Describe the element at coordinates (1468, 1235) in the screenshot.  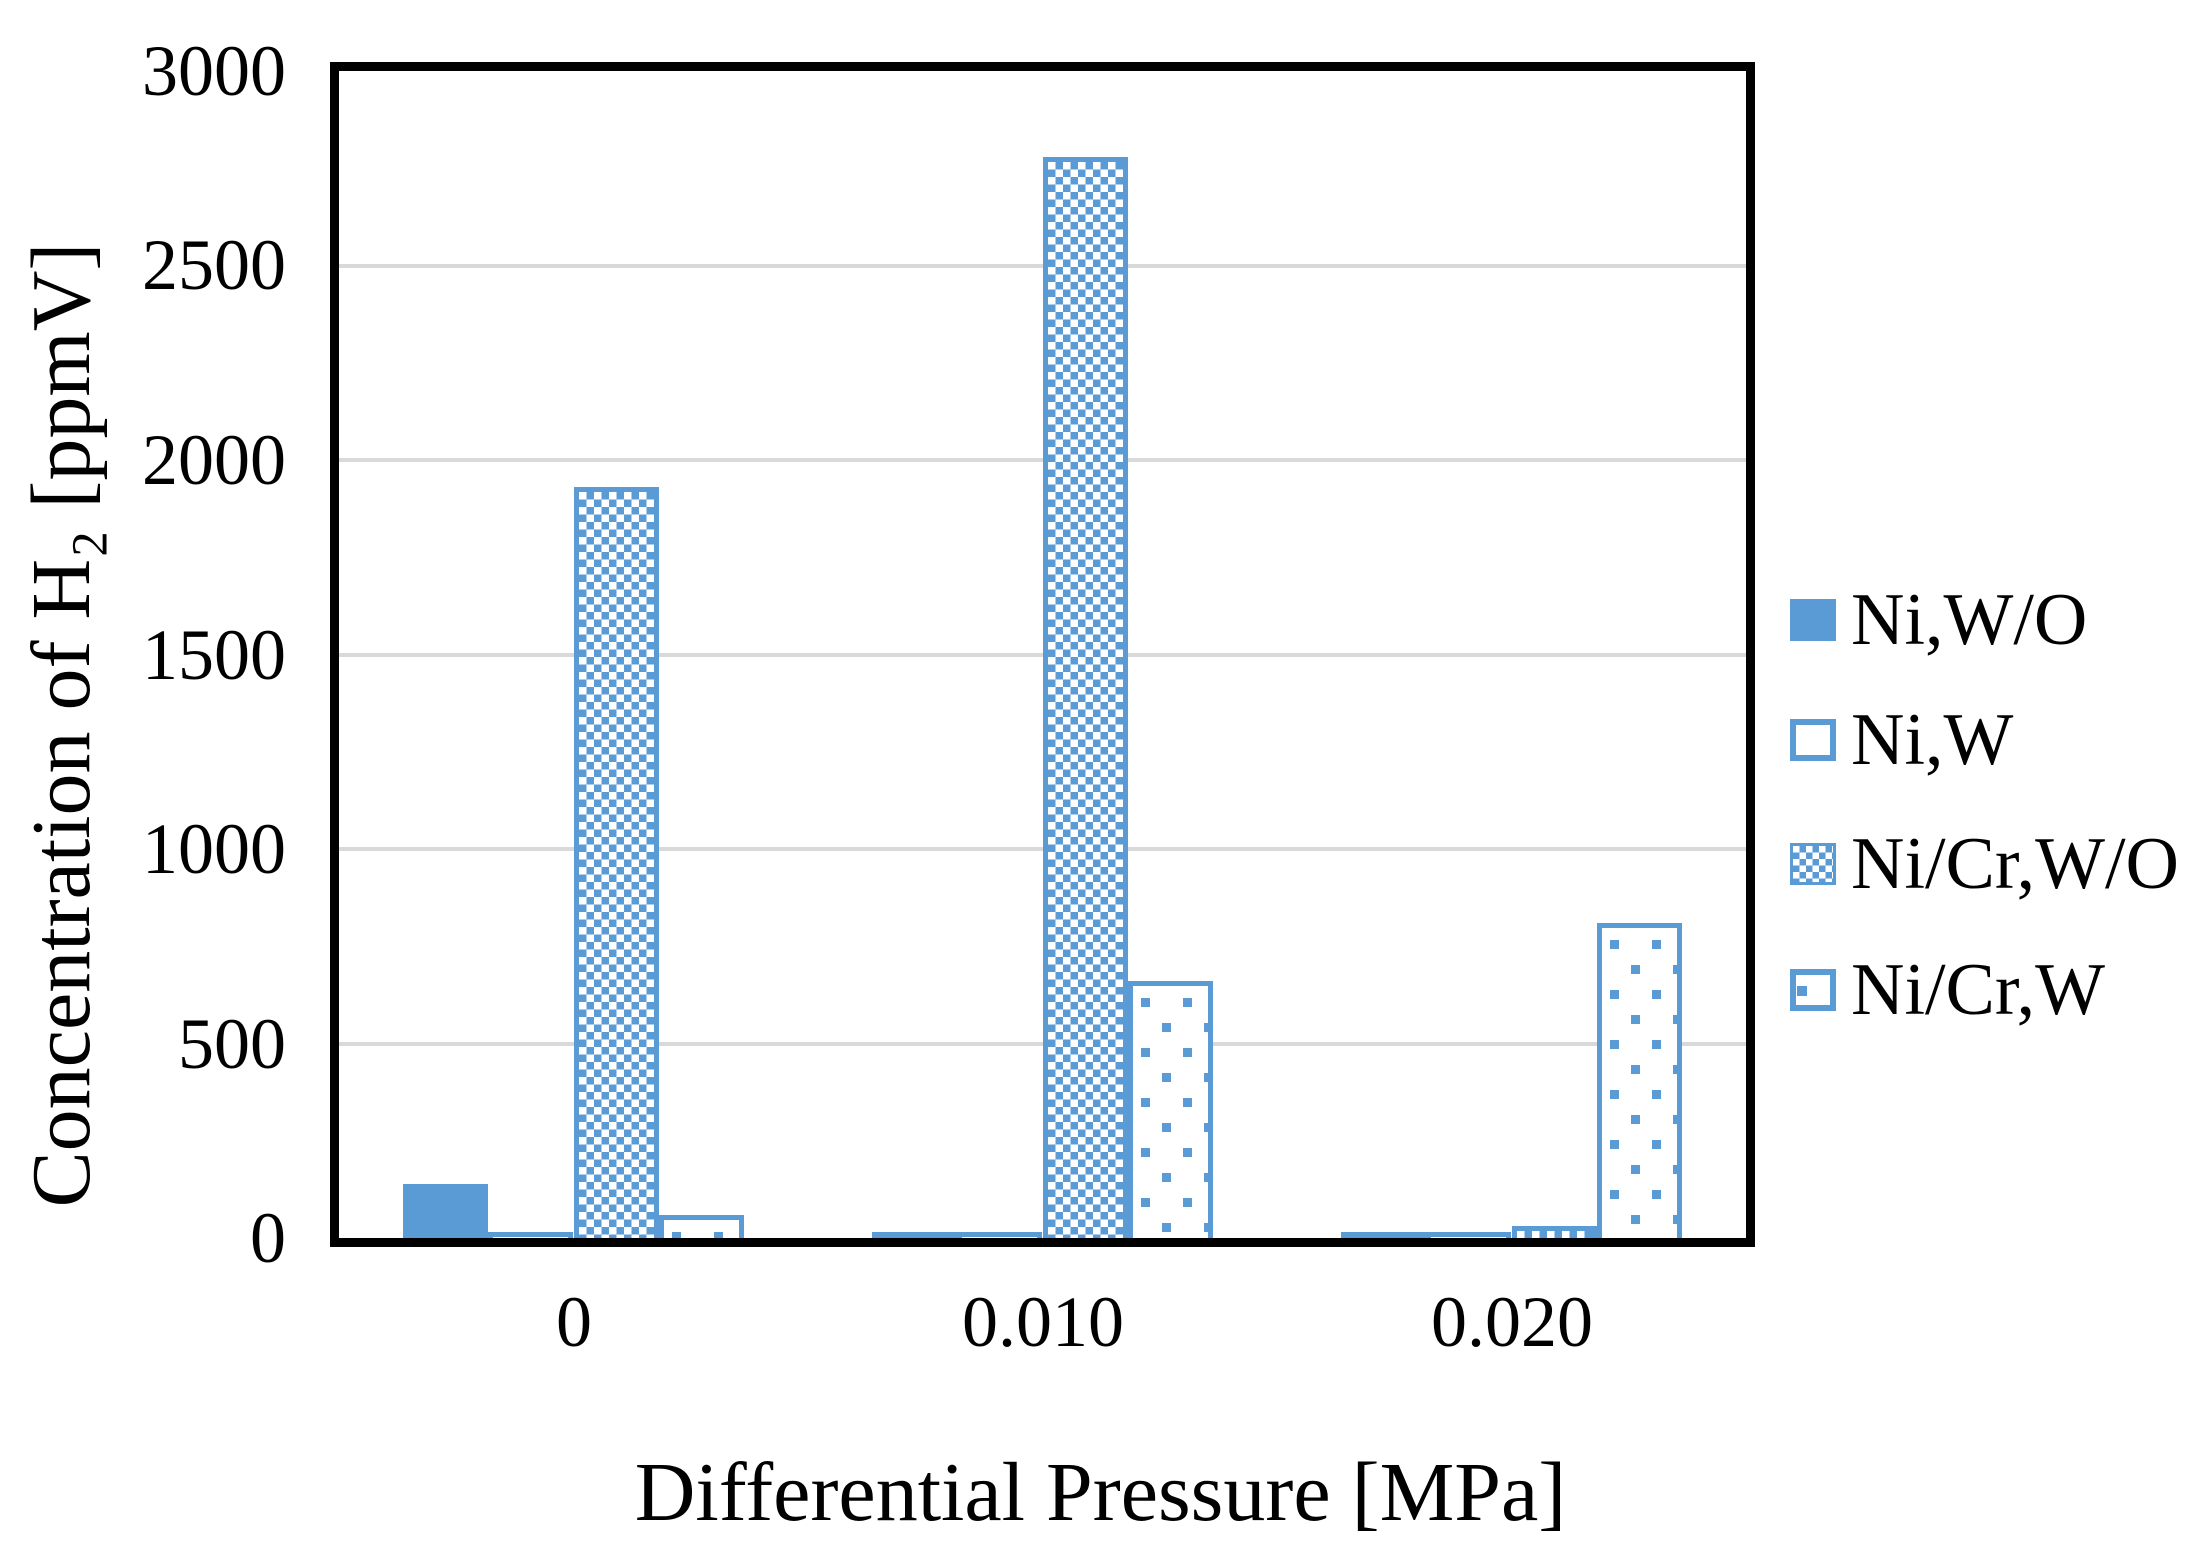
I see `bar-ni-w-cat-0.020` at that location.